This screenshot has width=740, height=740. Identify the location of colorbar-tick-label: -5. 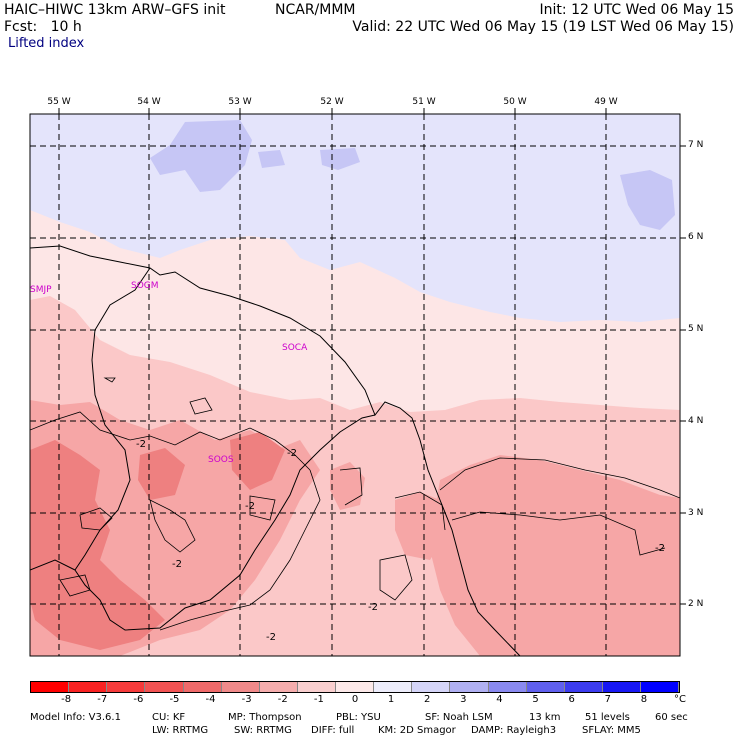
(174, 699).